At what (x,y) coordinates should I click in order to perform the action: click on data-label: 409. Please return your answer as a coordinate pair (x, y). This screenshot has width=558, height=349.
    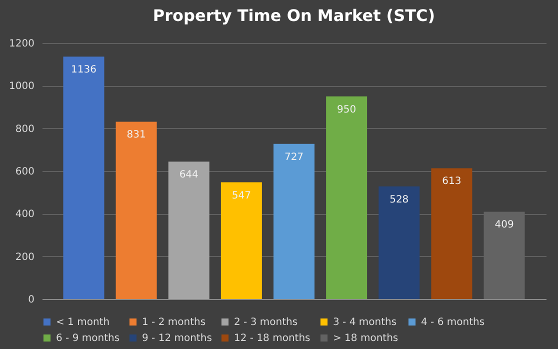
    Looking at the image, I should click on (504, 225).